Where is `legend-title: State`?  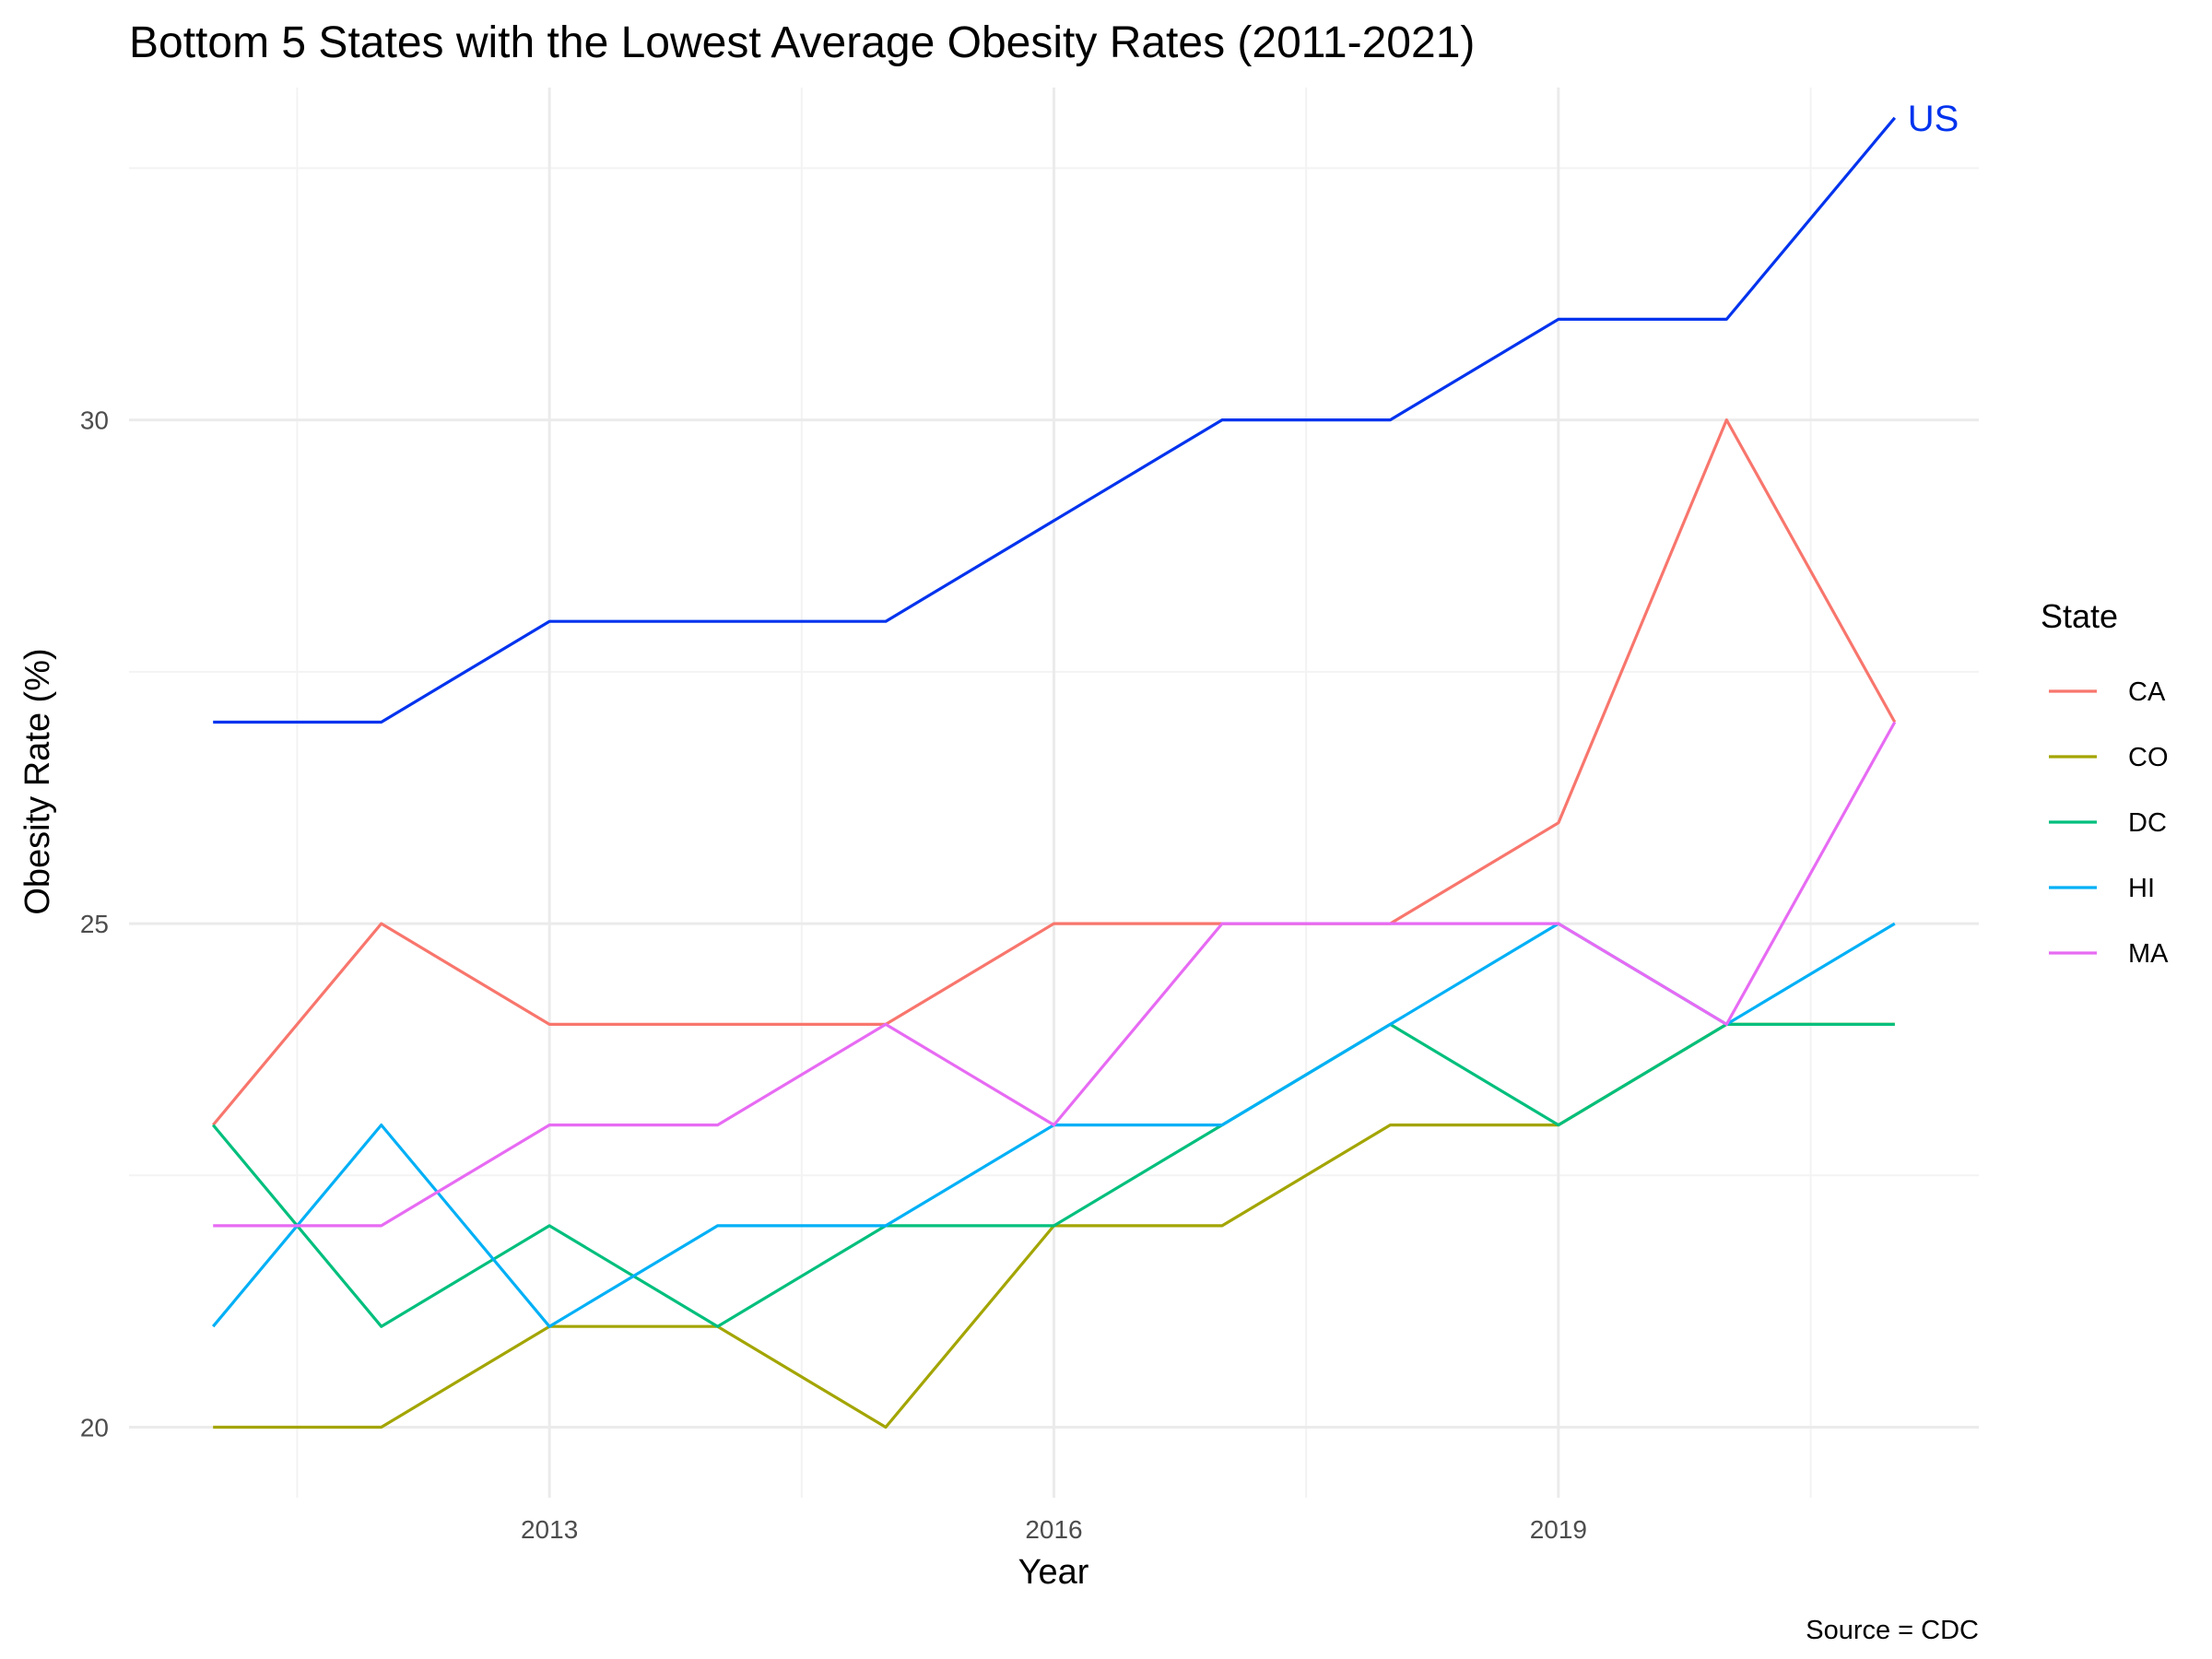
legend-title: State is located at coordinates (2079, 616).